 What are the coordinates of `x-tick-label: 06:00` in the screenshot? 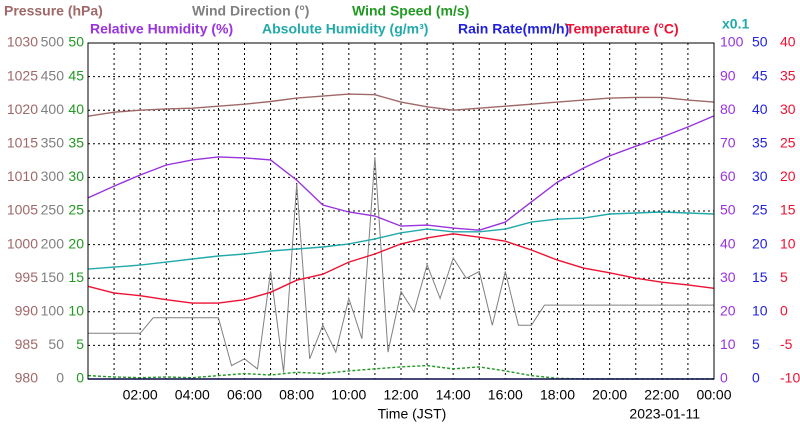 It's located at (244, 395).